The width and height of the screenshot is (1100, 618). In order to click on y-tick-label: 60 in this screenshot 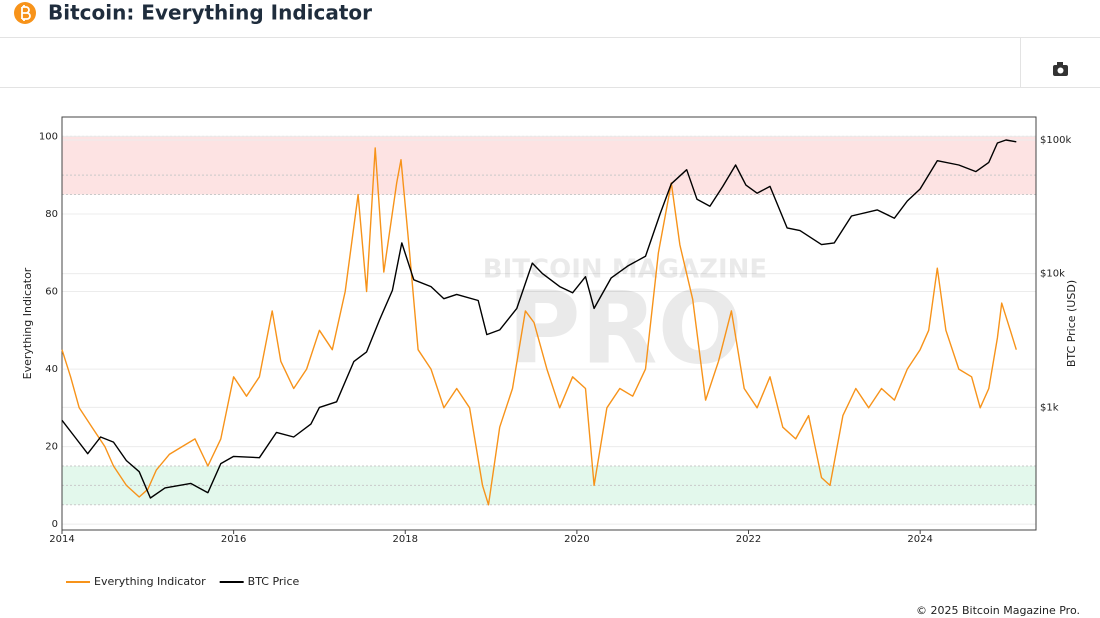, I will do `click(51, 292)`.